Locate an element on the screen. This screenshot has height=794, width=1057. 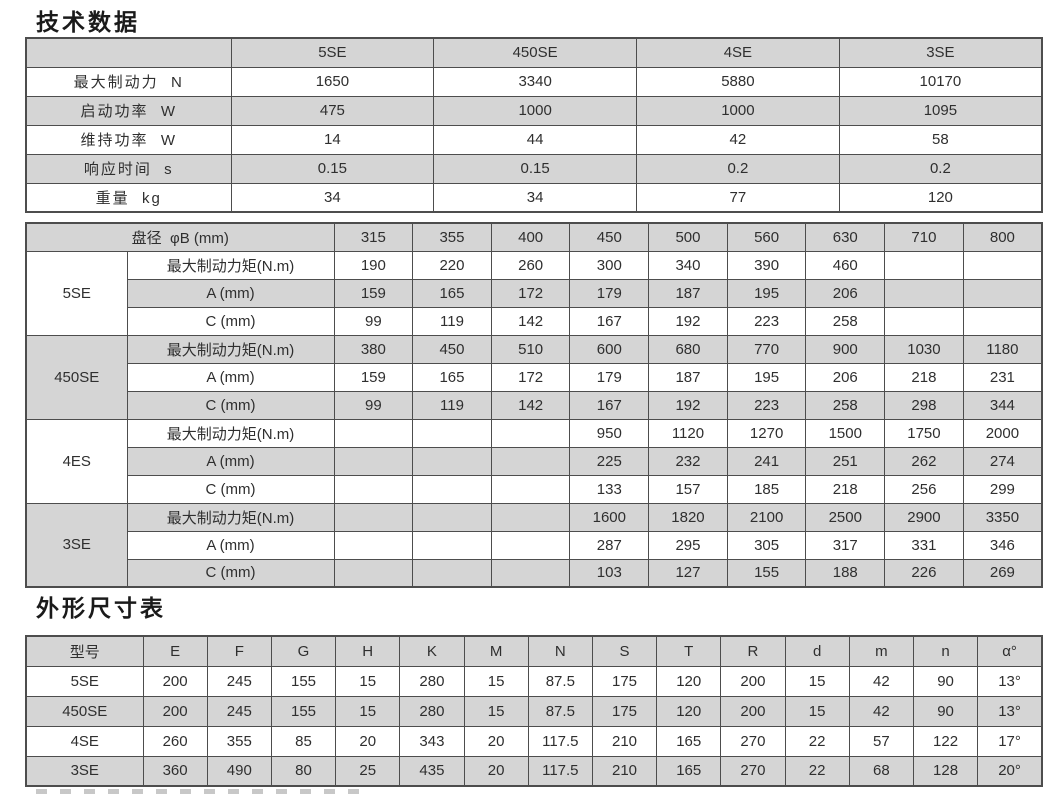
t2-cell: 220 is located at coordinates (452, 265).